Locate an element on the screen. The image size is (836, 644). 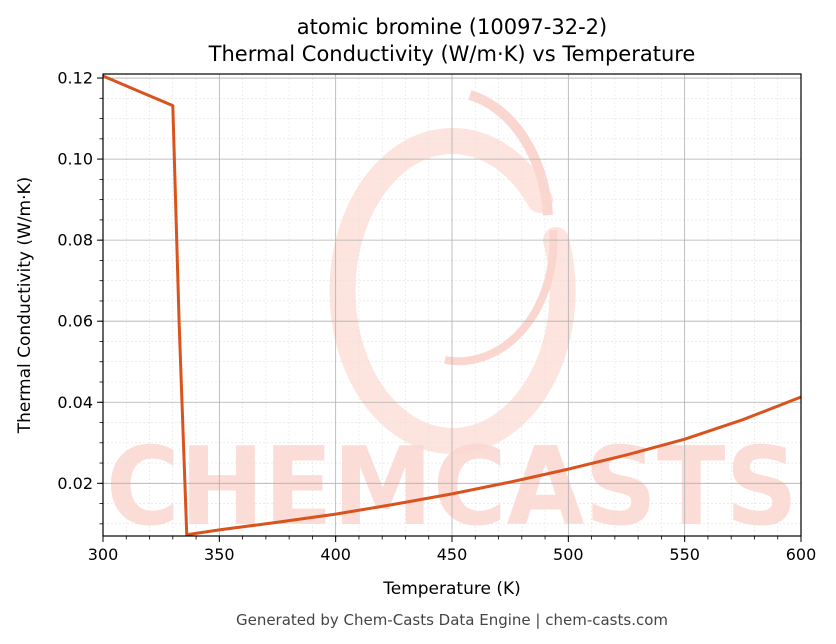
x-axis-label: Temperature (K) is located at coordinates (451, 589).